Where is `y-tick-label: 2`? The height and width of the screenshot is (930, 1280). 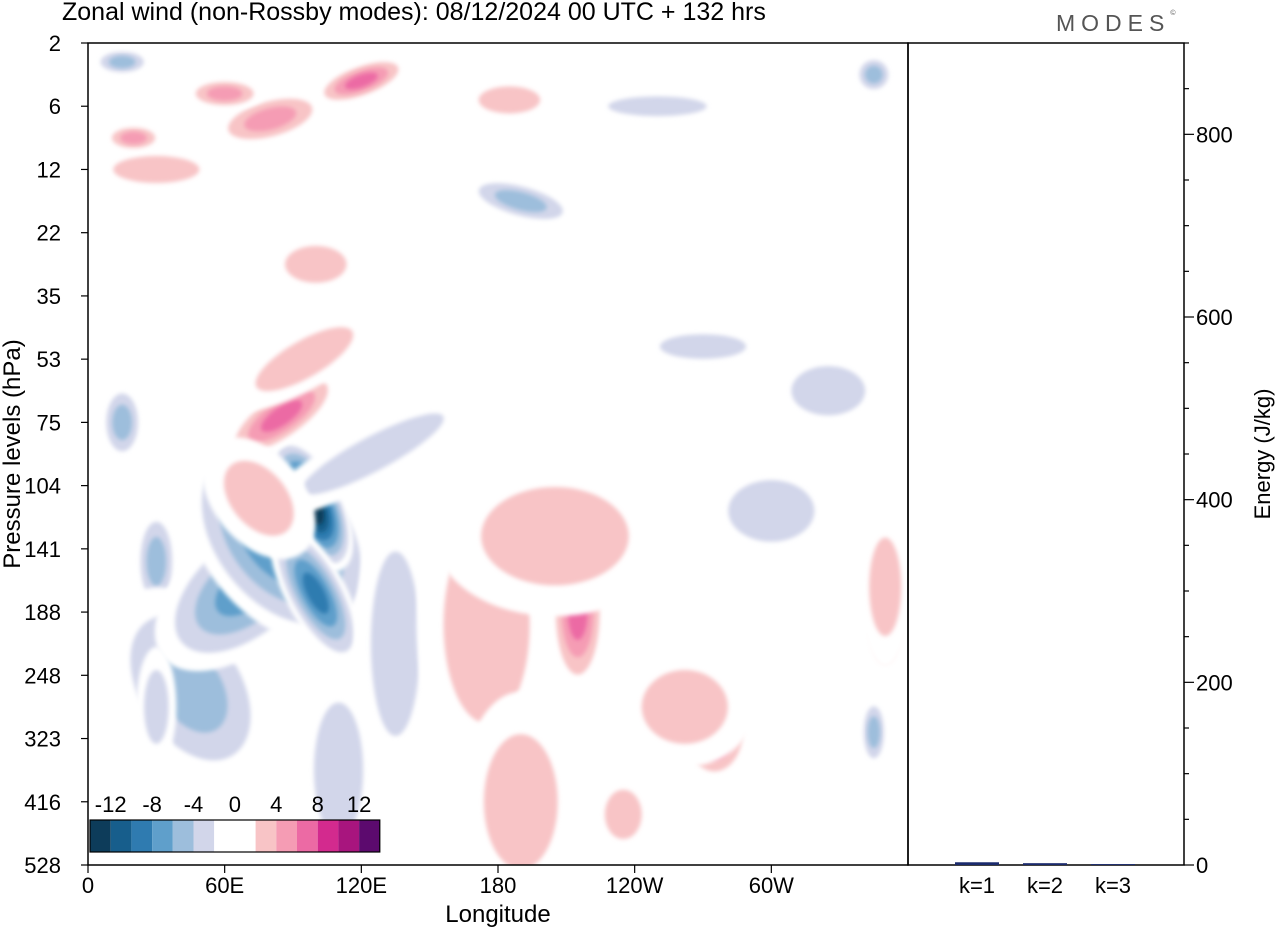
y-tick-label: 2 is located at coordinates (55, 43).